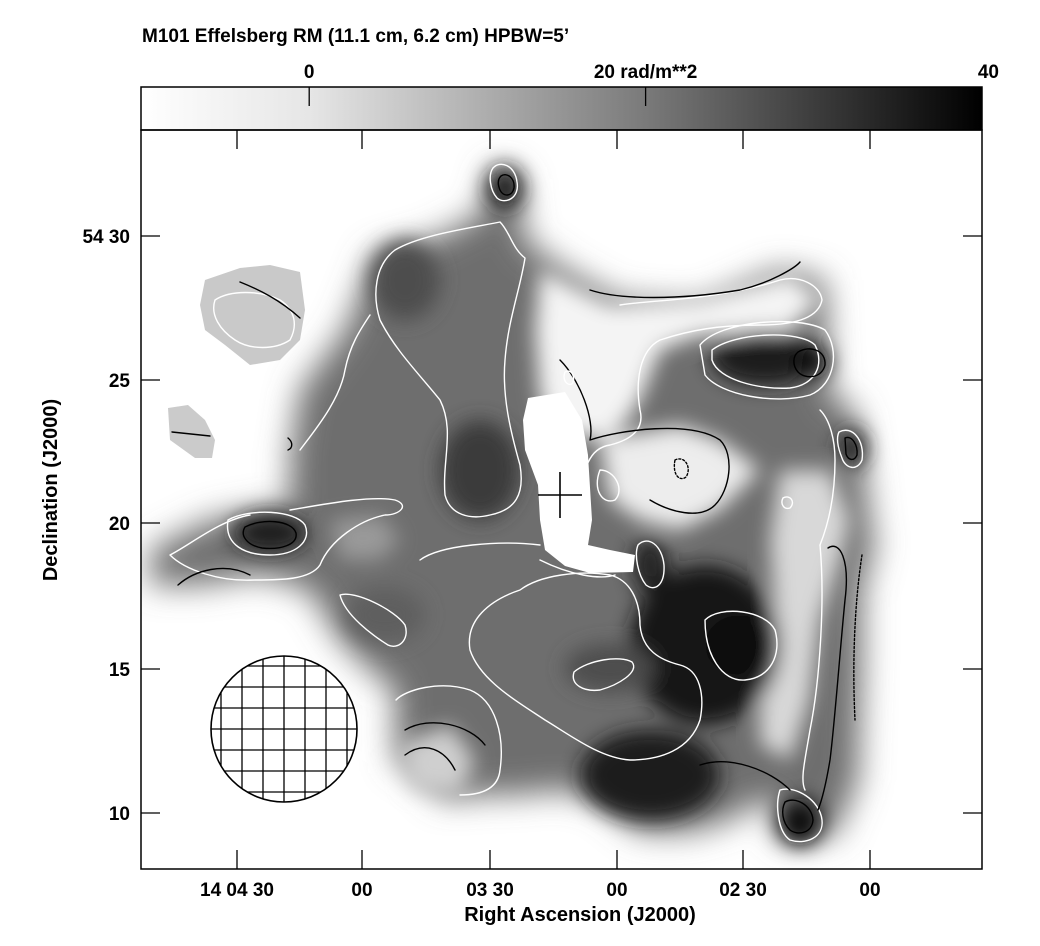 Image resolution: width=1040 pixels, height=946 pixels. I want to click on x-tick-label: 02 30, so click(743, 890).